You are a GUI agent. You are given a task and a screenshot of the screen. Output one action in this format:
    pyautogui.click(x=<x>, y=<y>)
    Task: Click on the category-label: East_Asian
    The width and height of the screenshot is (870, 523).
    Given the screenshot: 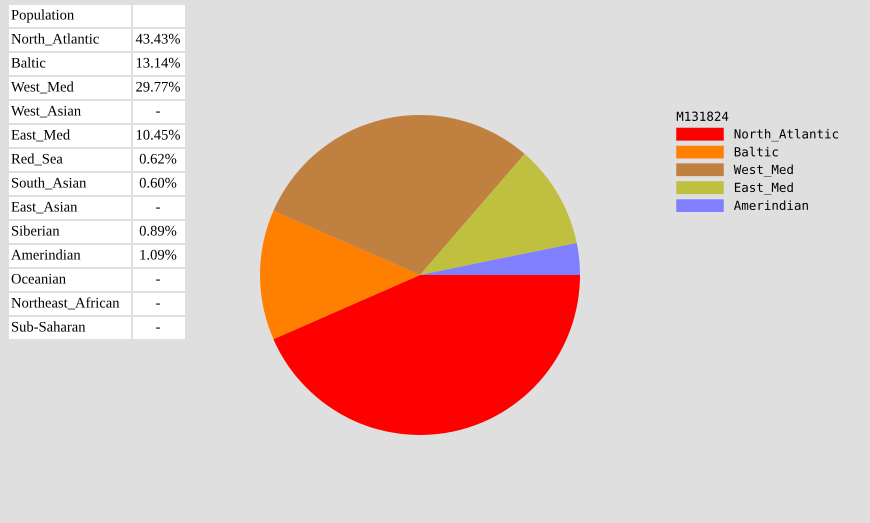 What is the action you would take?
    pyautogui.click(x=44, y=208)
    